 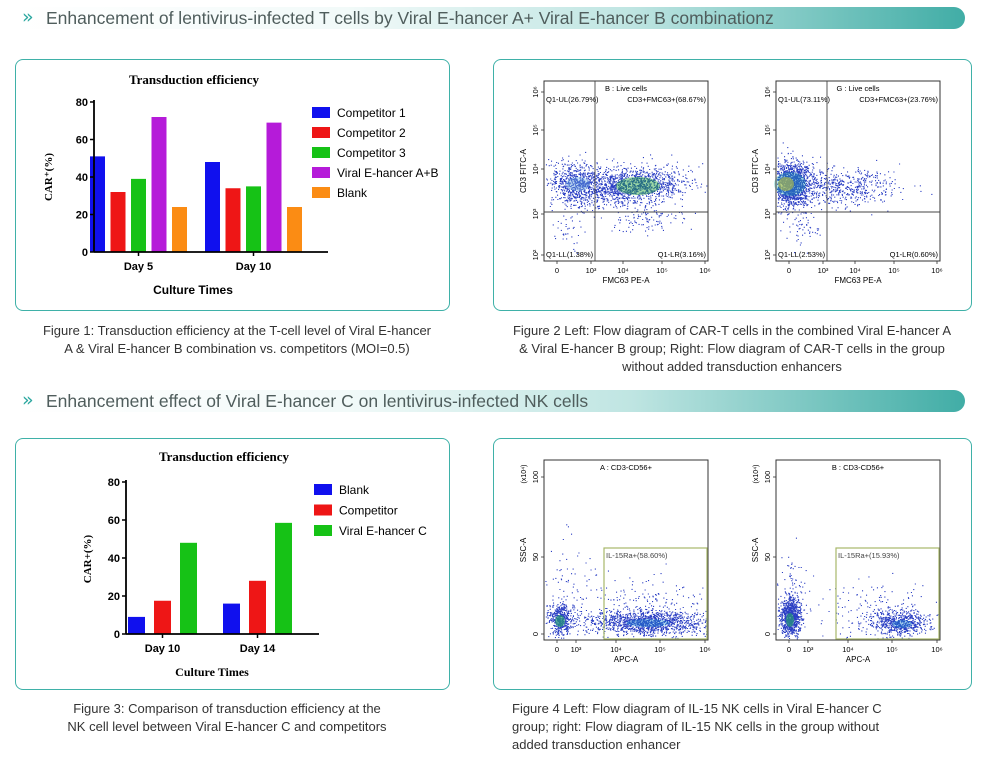 I want to click on y-tick-label: 20, so click(x=114, y=597).